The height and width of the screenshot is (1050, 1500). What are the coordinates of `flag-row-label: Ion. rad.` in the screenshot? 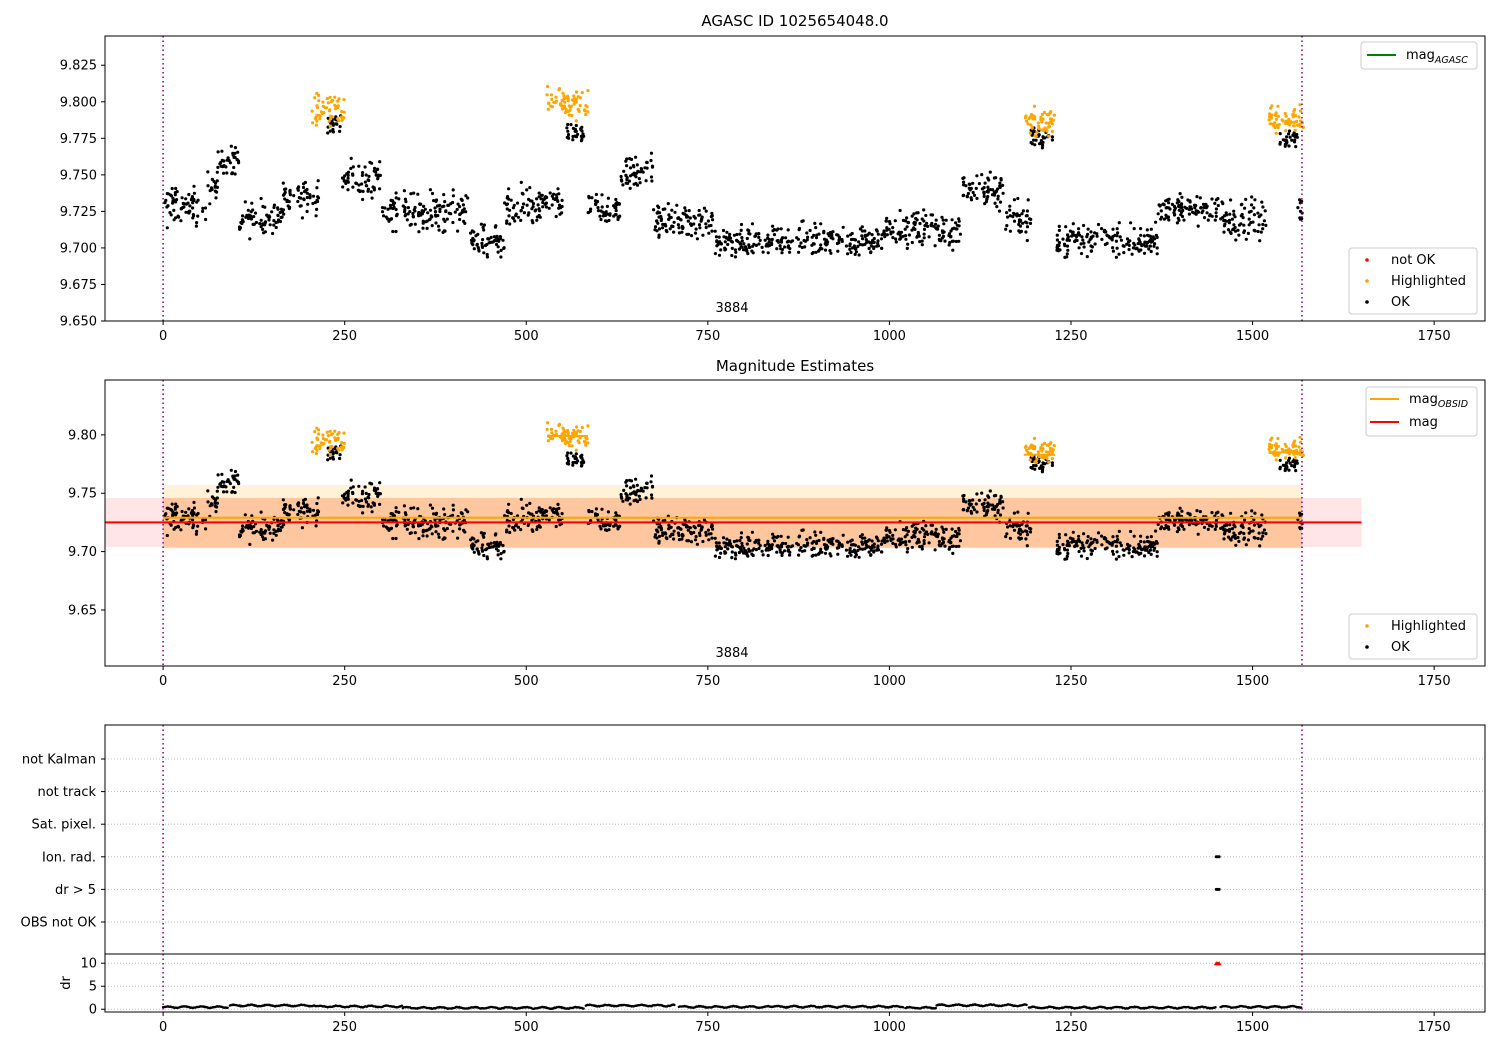 It's located at (69, 857).